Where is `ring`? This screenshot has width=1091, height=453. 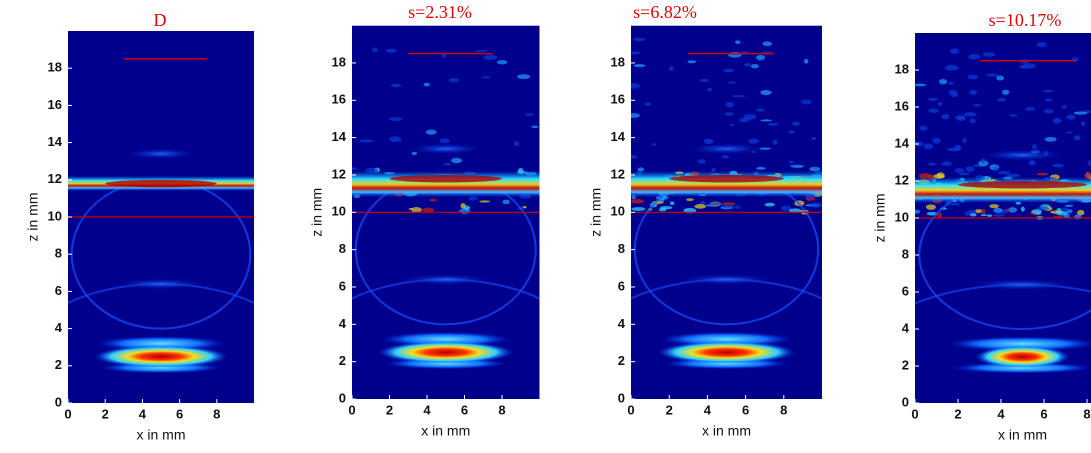
ring is located at coordinates (1019, 344).